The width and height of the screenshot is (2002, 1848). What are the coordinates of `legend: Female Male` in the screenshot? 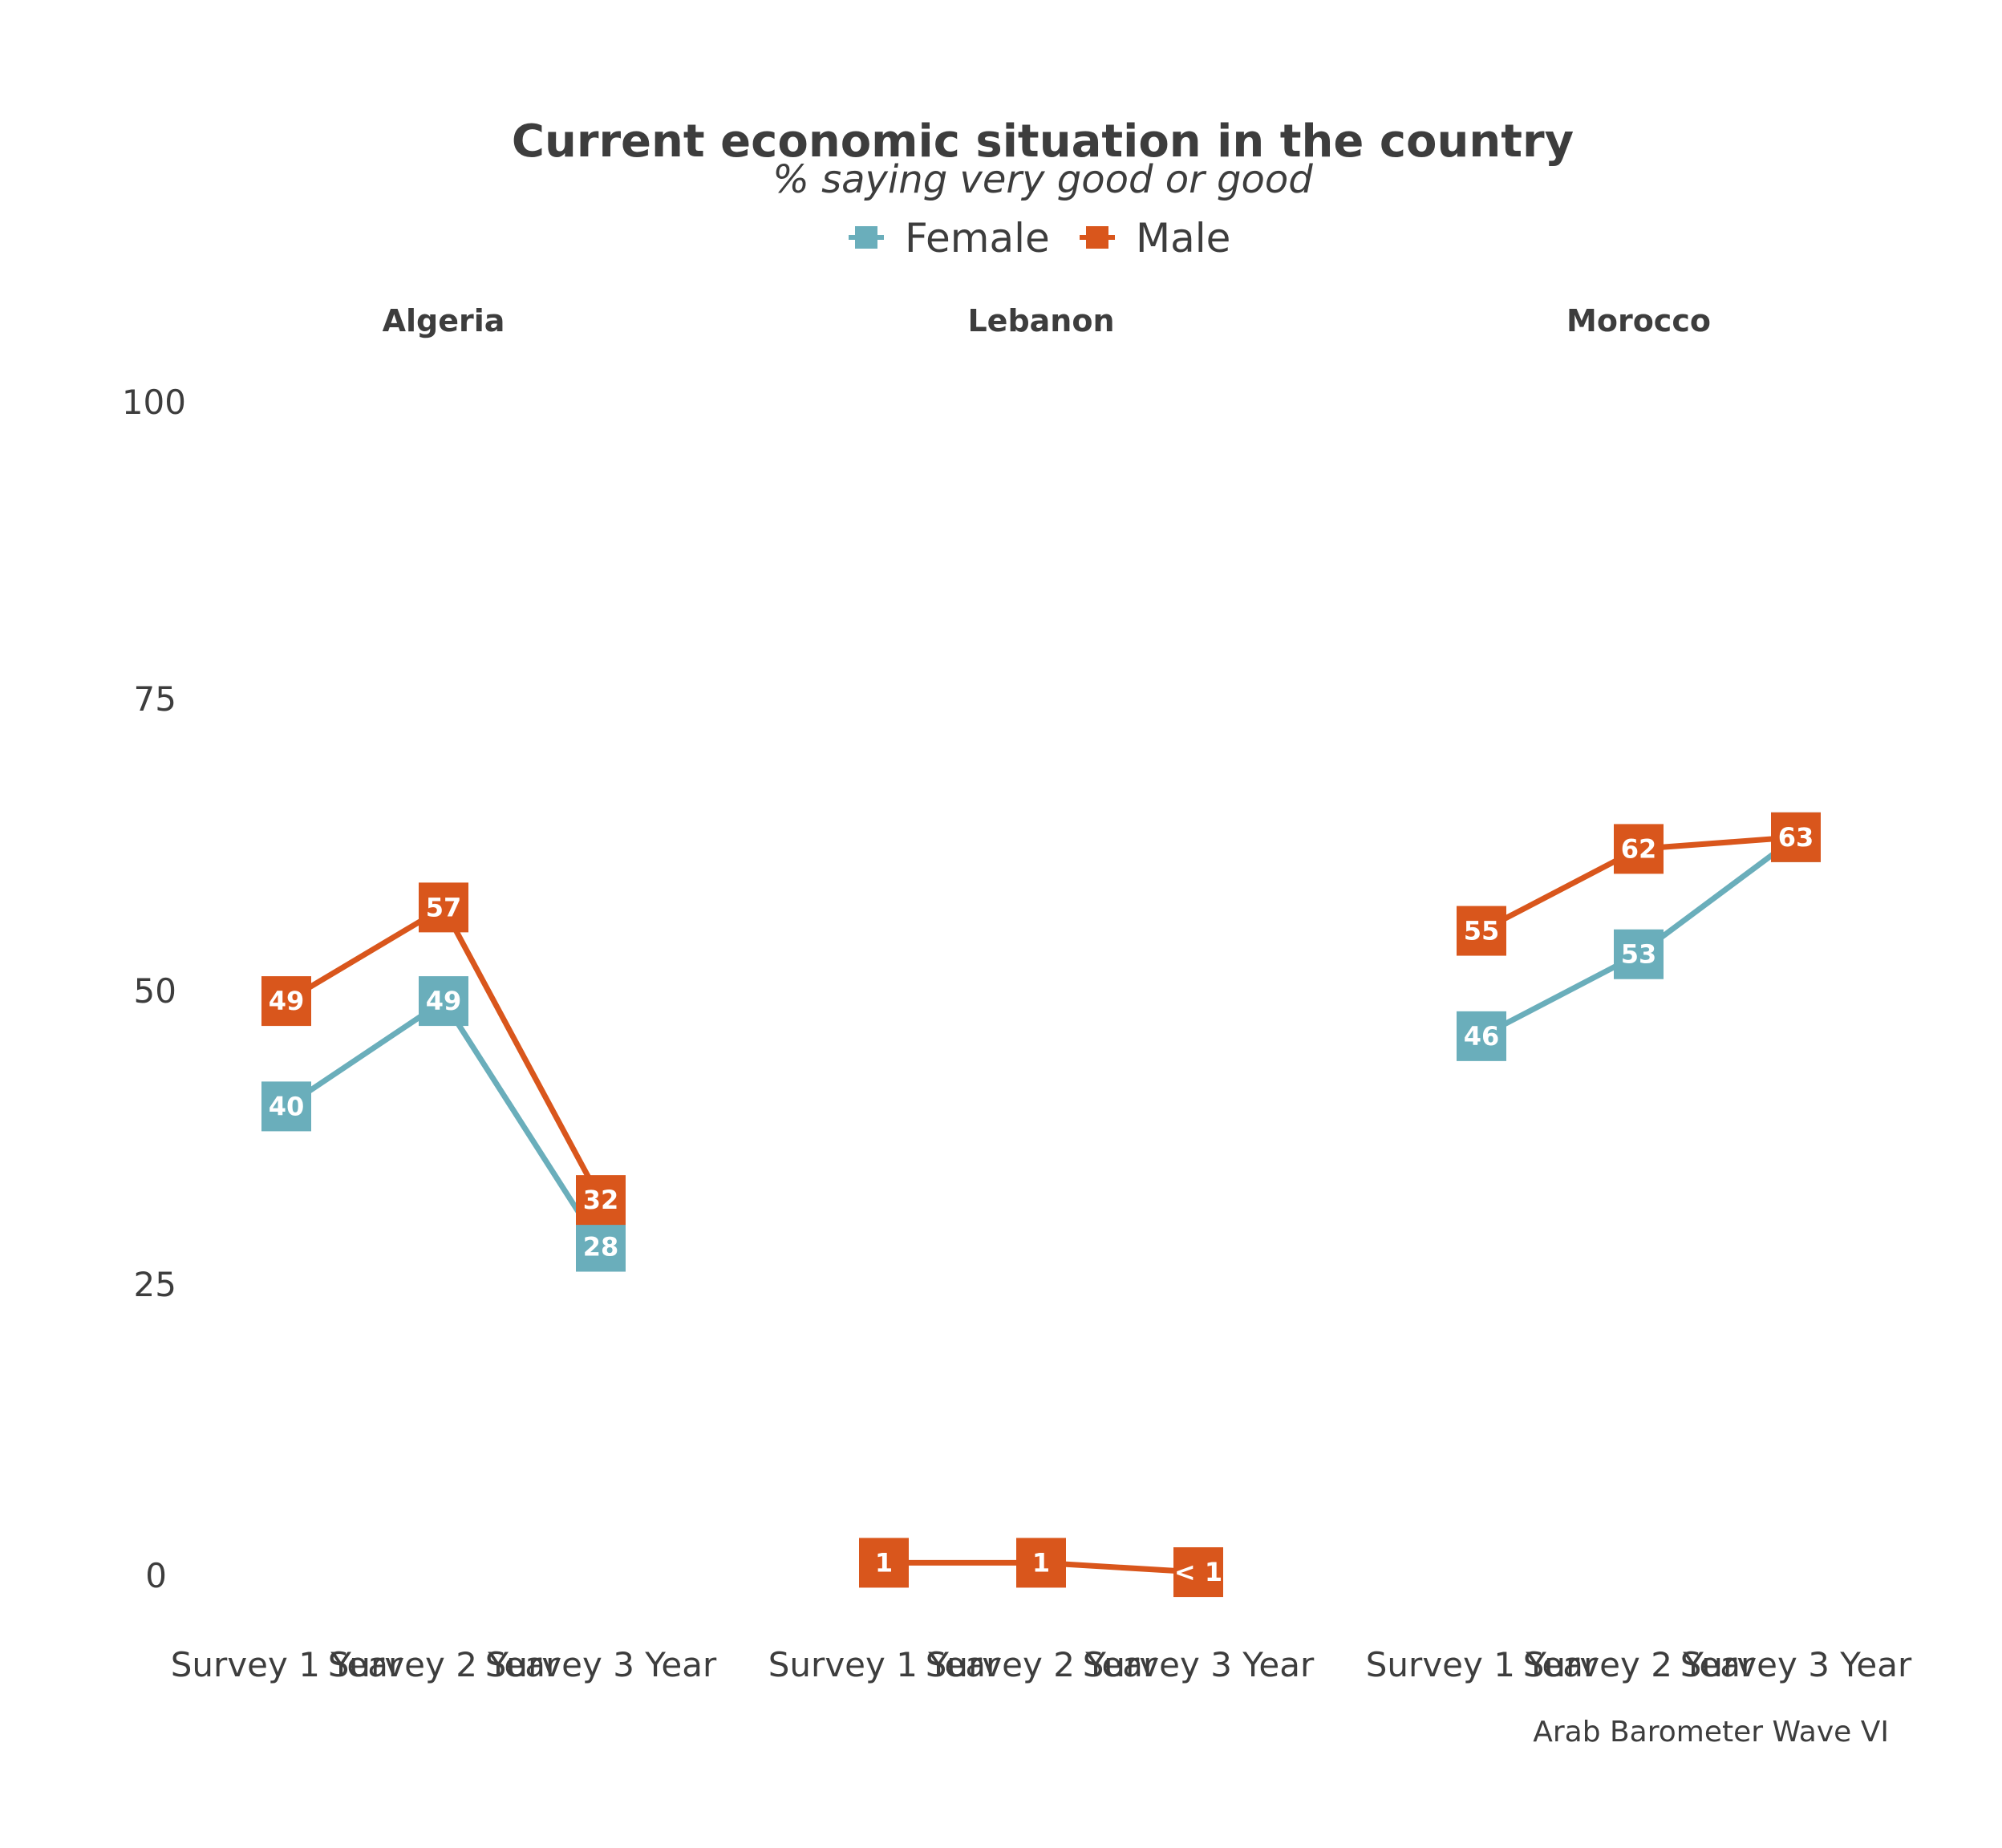 It's located at (1039, 238).